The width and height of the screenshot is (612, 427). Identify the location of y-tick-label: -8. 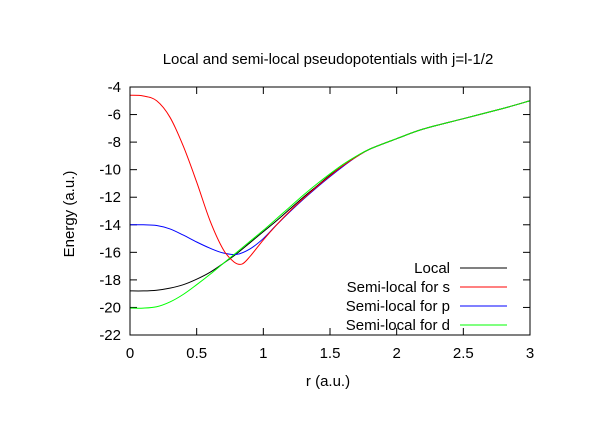
(114, 142).